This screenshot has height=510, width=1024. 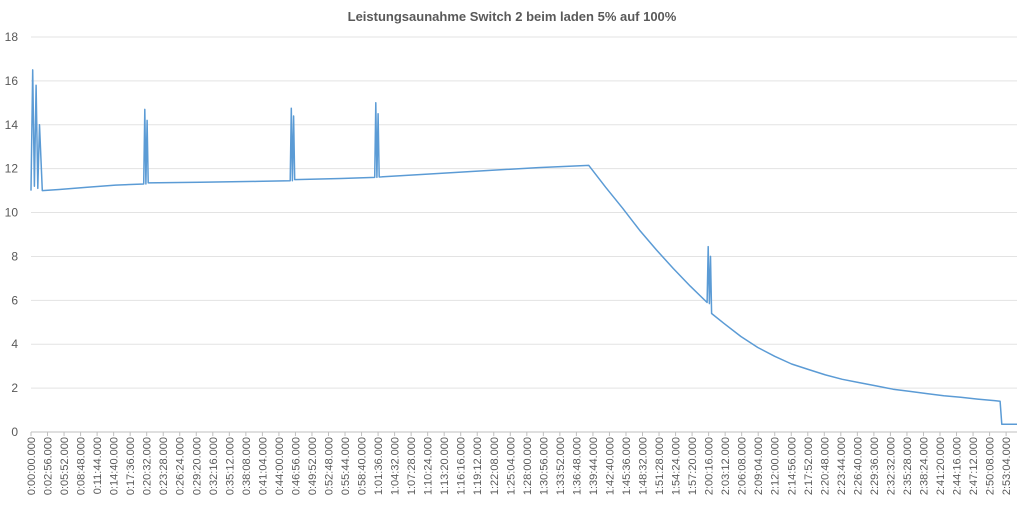 What do you see at coordinates (181, 466) in the screenshot?
I see `x-tick-label: 0:26:24.000` at bounding box center [181, 466].